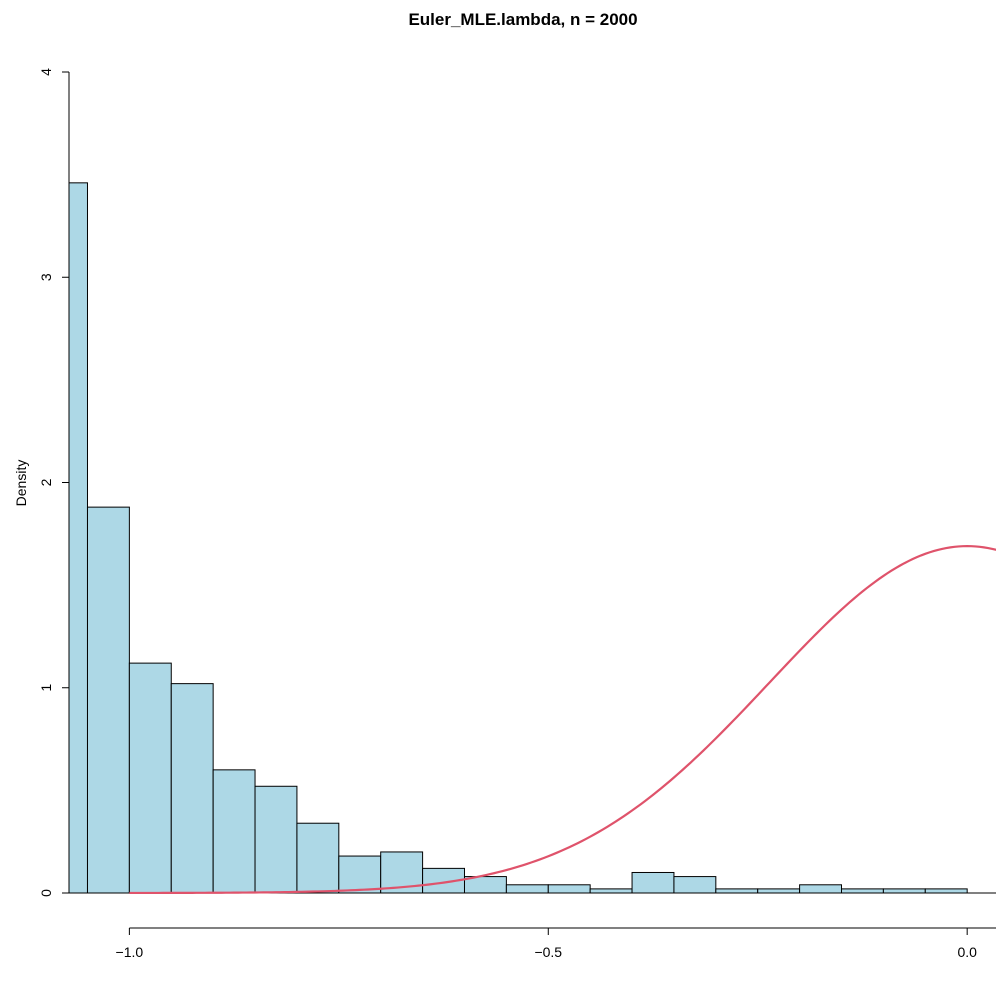 This screenshot has width=996, height=996. What do you see at coordinates (46, 72) in the screenshot?
I see `y-tick-label-4: 4` at bounding box center [46, 72].